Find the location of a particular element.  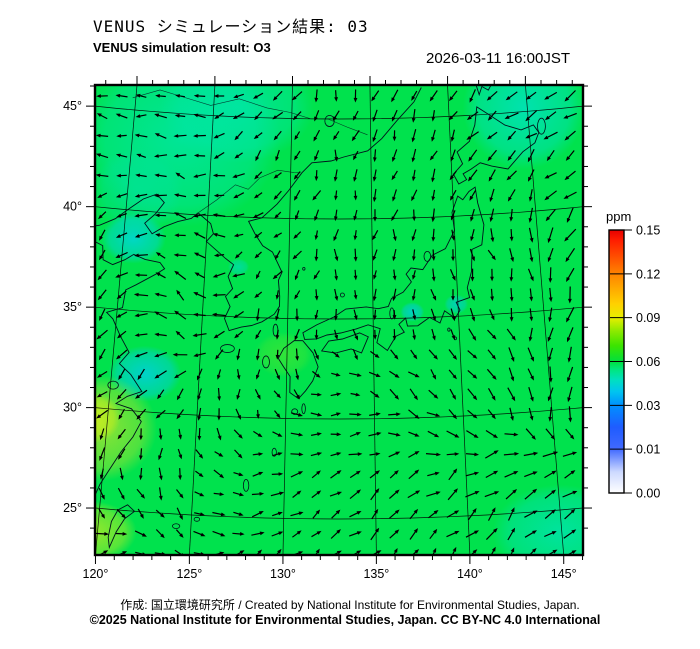

lon-tick-label: 135° is located at coordinates (376, 574).